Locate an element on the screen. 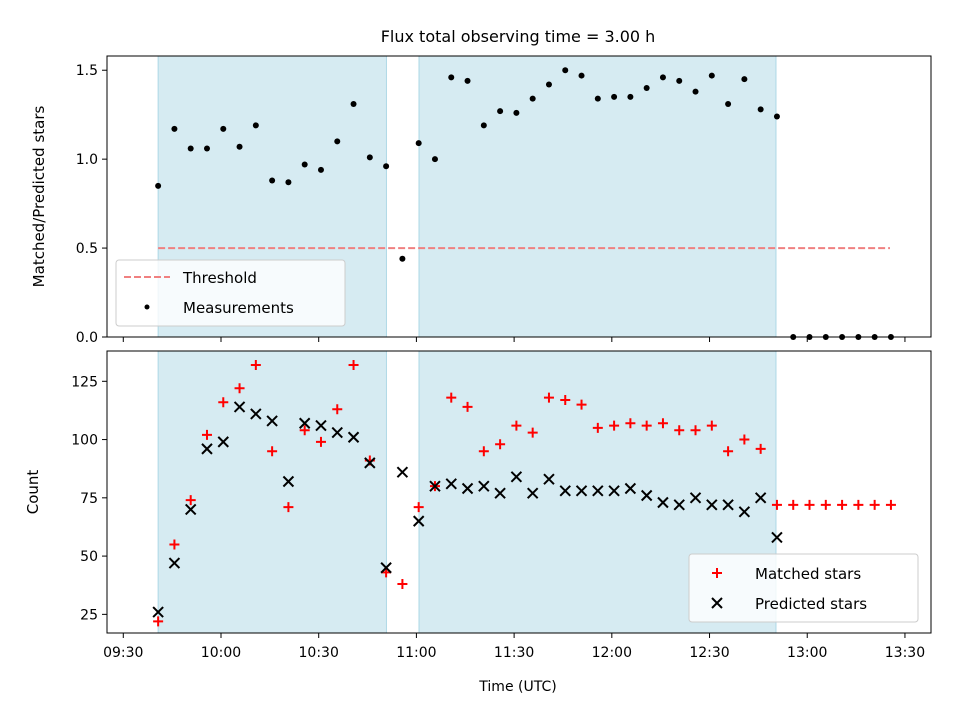 Image resolution: width=960 pixels, height=720 pixels. x-tick-label: 12:00 is located at coordinates (612, 653).